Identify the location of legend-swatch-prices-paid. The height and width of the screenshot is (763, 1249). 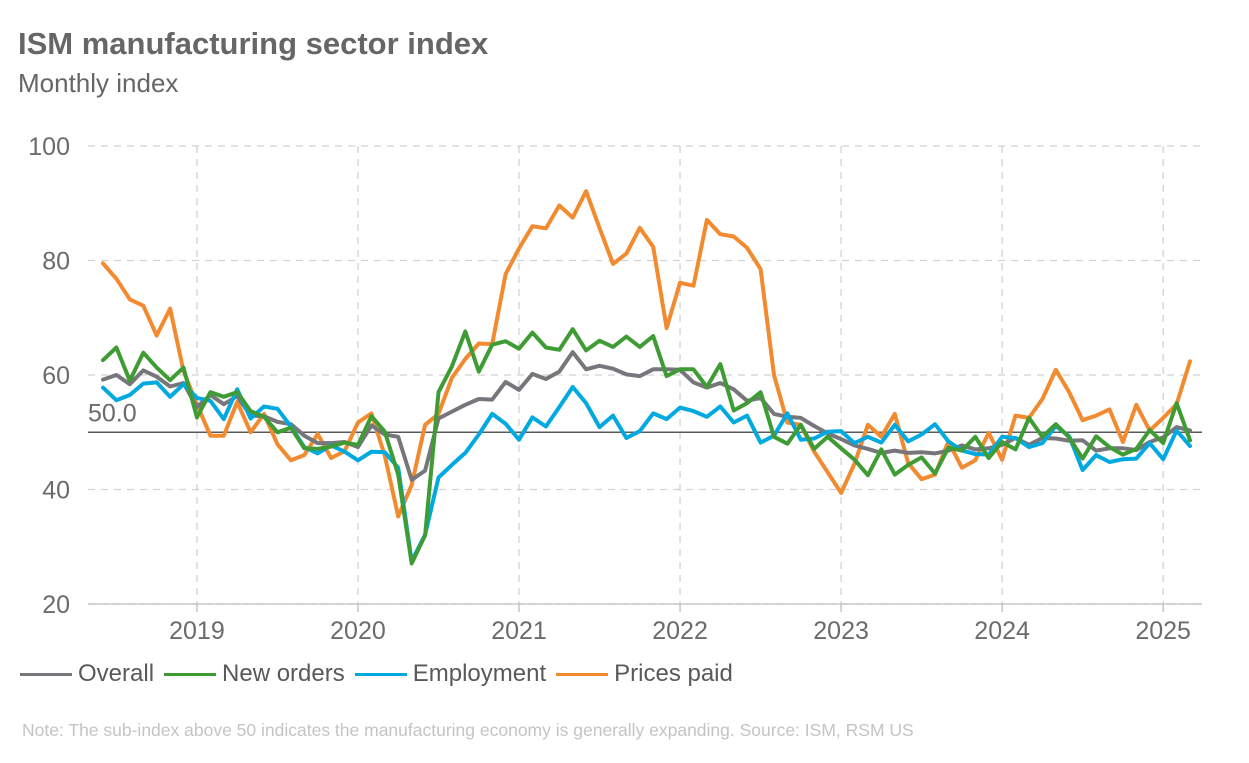
(582, 674).